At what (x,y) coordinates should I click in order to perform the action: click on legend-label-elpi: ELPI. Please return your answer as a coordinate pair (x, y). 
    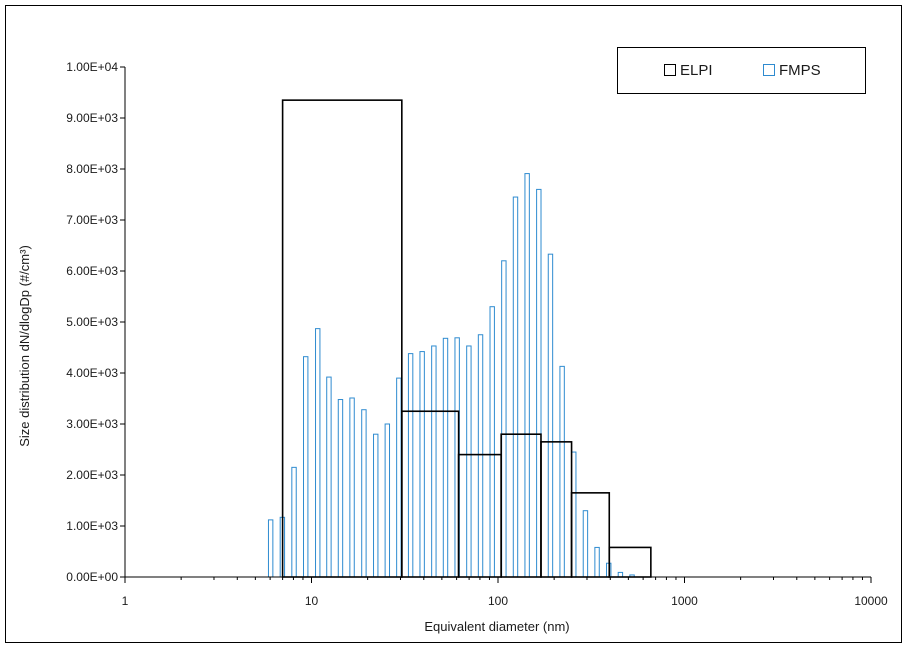
    Looking at the image, I should click on (696, 70).